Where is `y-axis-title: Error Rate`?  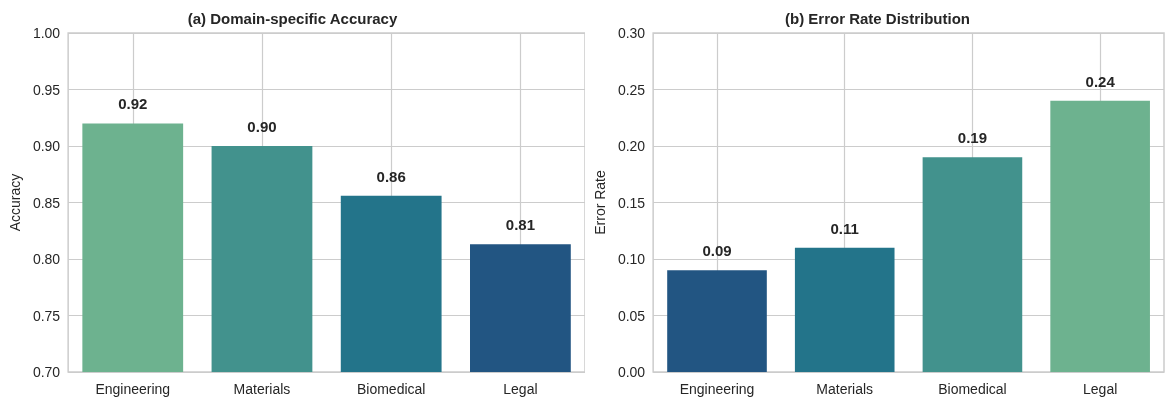 y-axis-title: Error Rate is located at coordinates (600, 202).